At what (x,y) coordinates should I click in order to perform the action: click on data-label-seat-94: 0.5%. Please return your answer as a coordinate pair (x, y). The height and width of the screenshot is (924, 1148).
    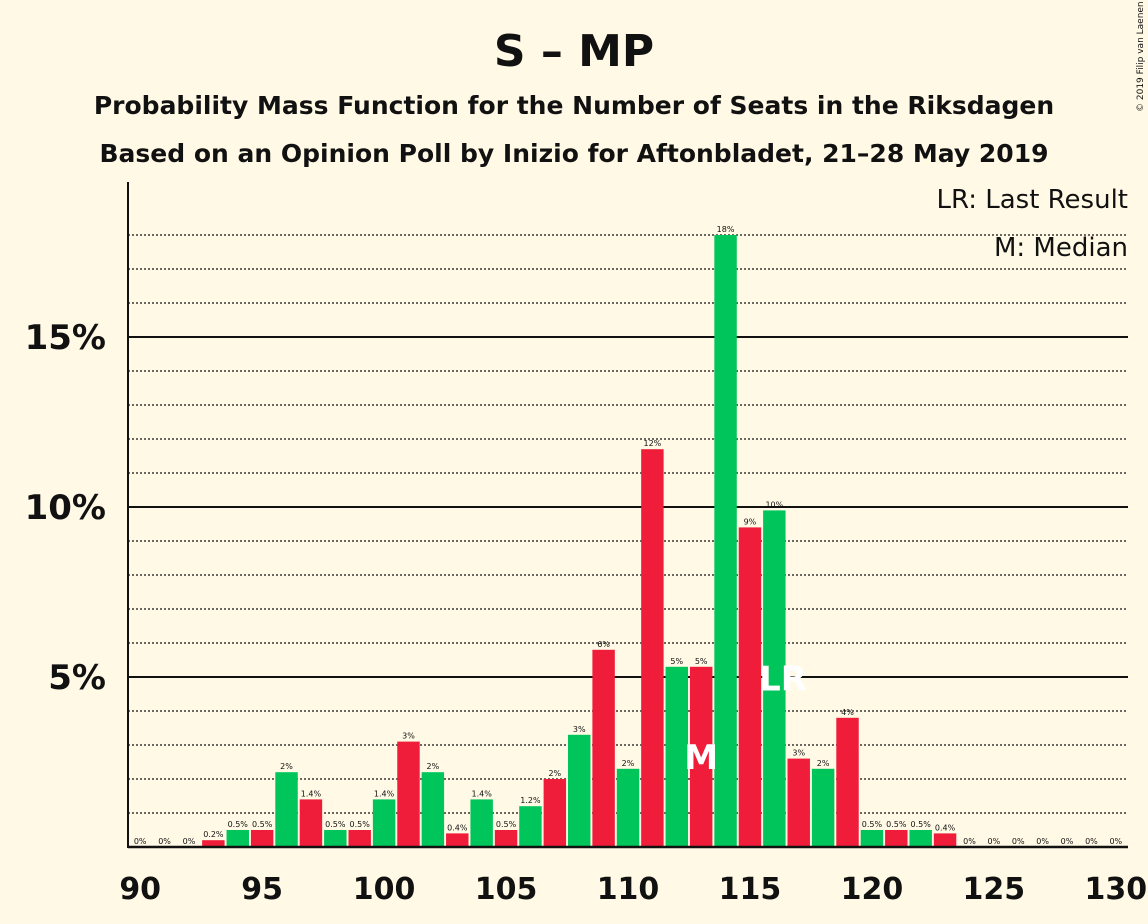
    Looking at the image, I should click on (238, 824).